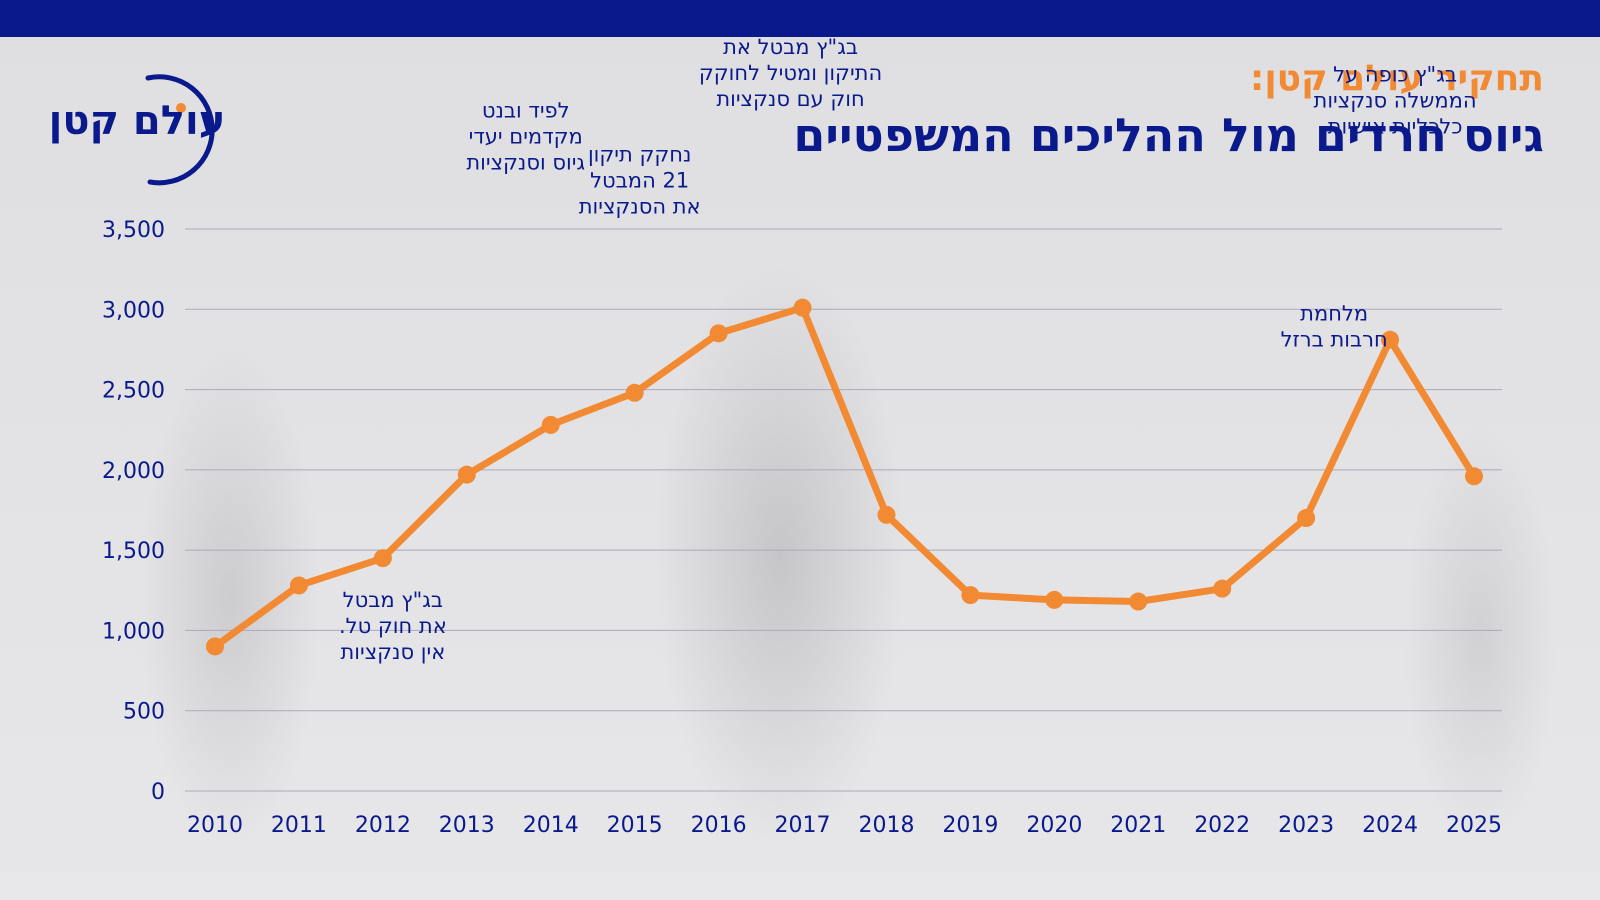 This screenshot has height=900, width=1600. I want to click on logo-arc, so click(180, 130).